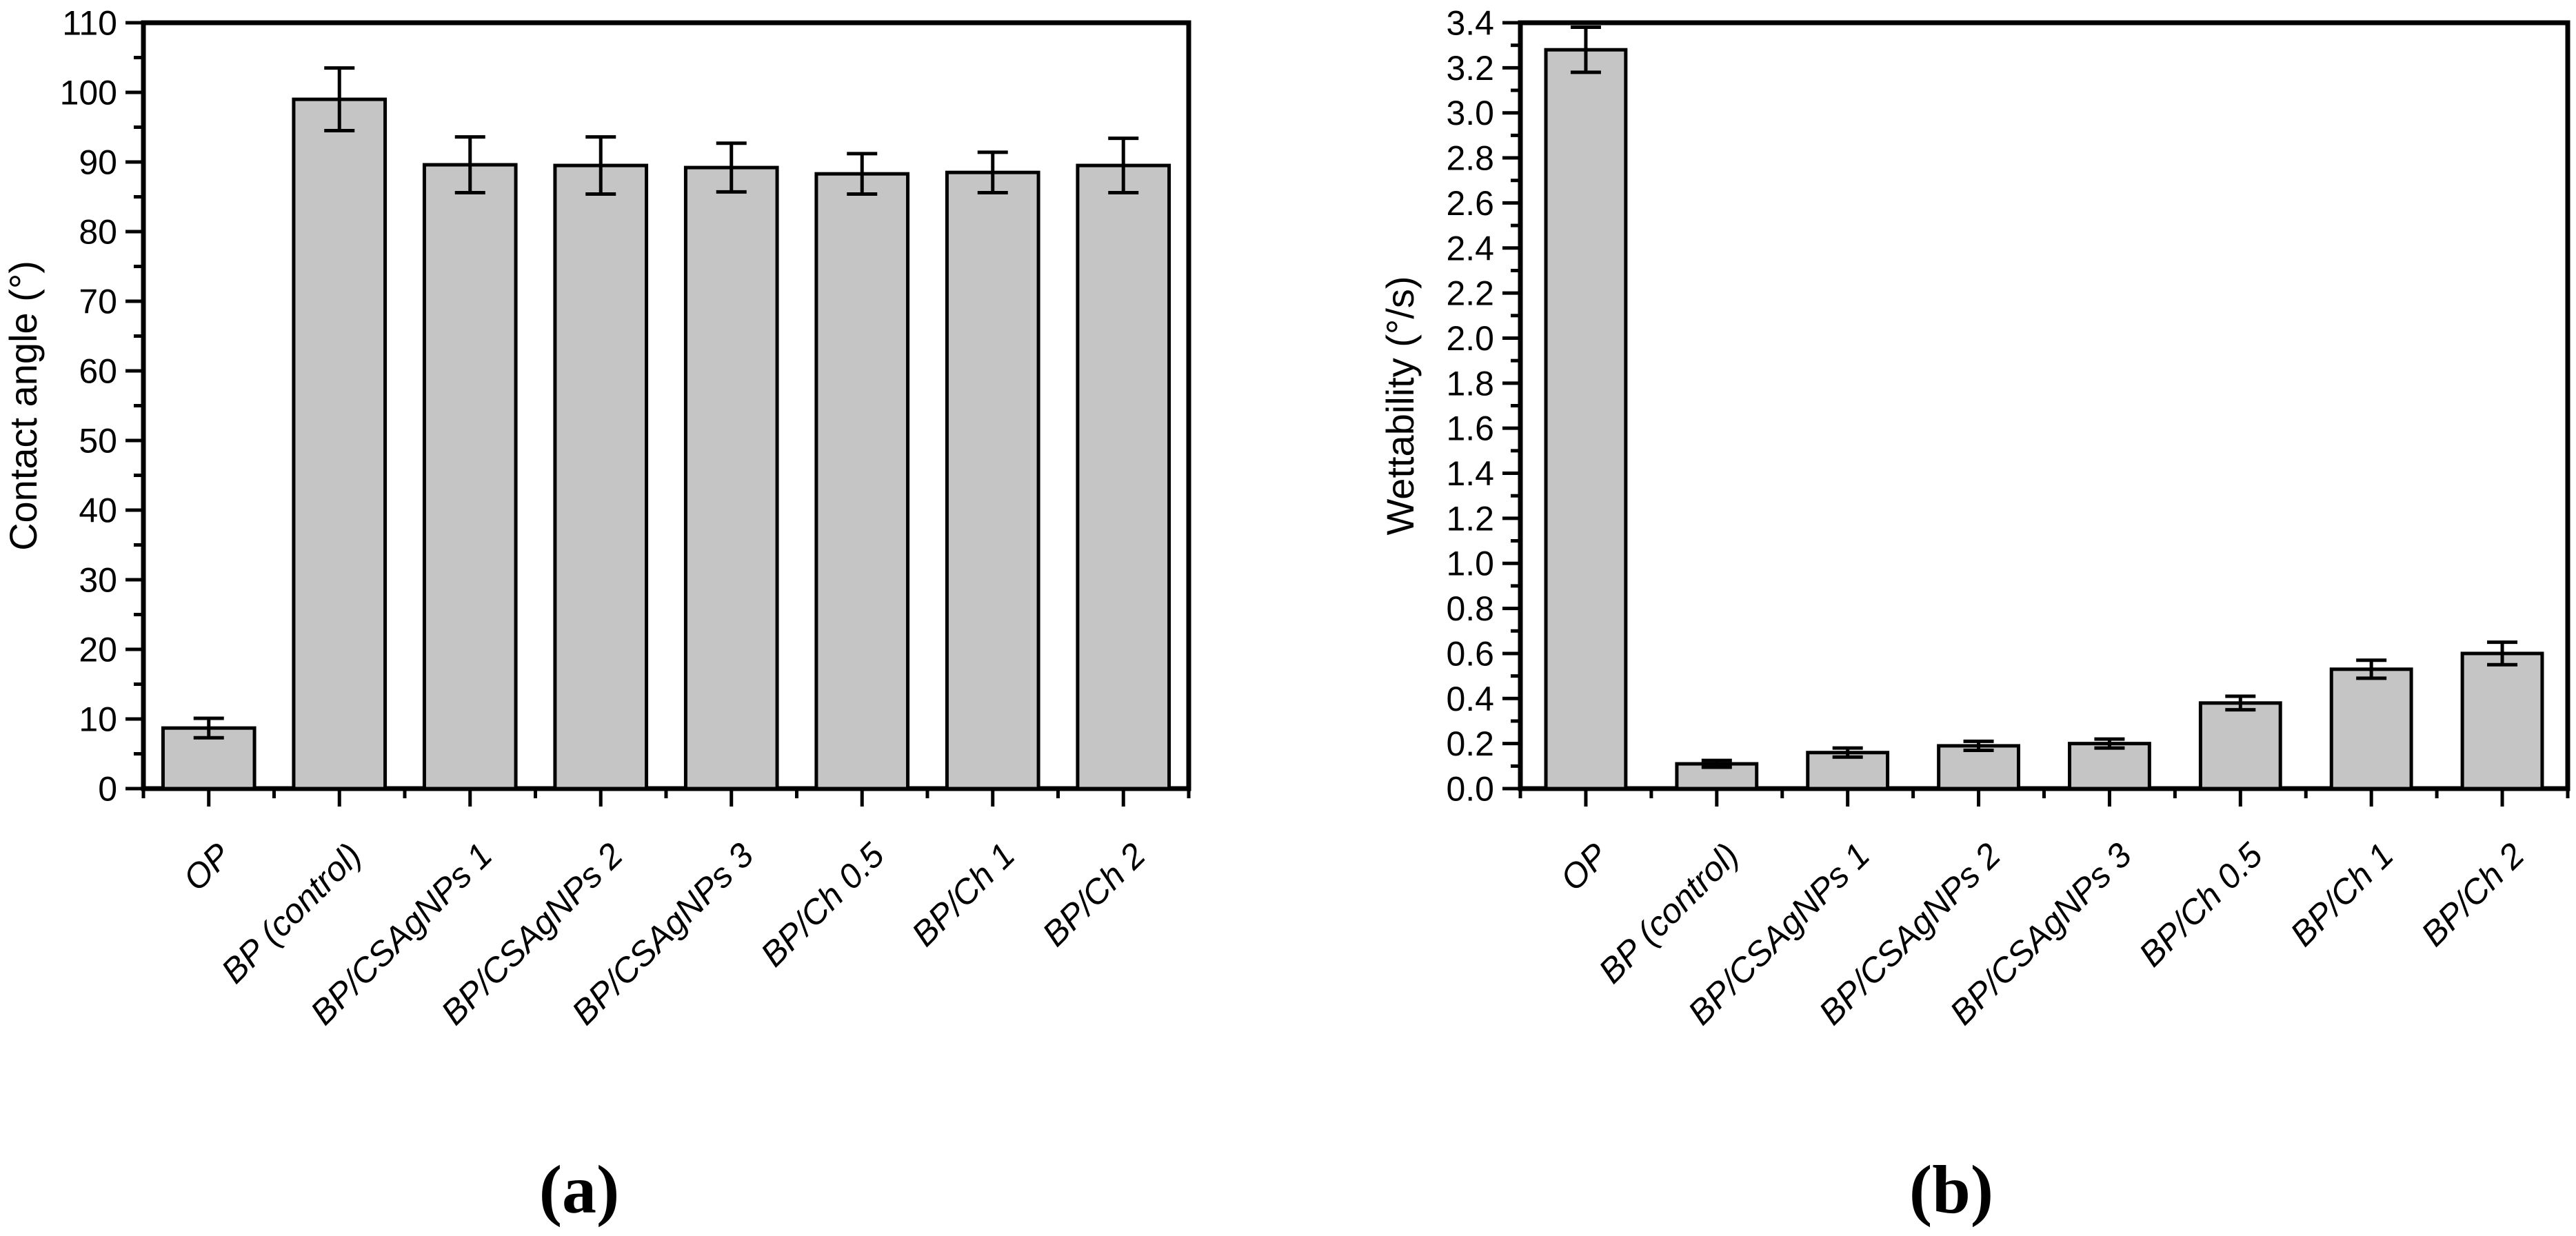 The height and width of the screenshot is (1236, 2576). Describe the element at coordinates (1470, 654) in the screenshot. I see `y-tick-label: 0.6` at that location.